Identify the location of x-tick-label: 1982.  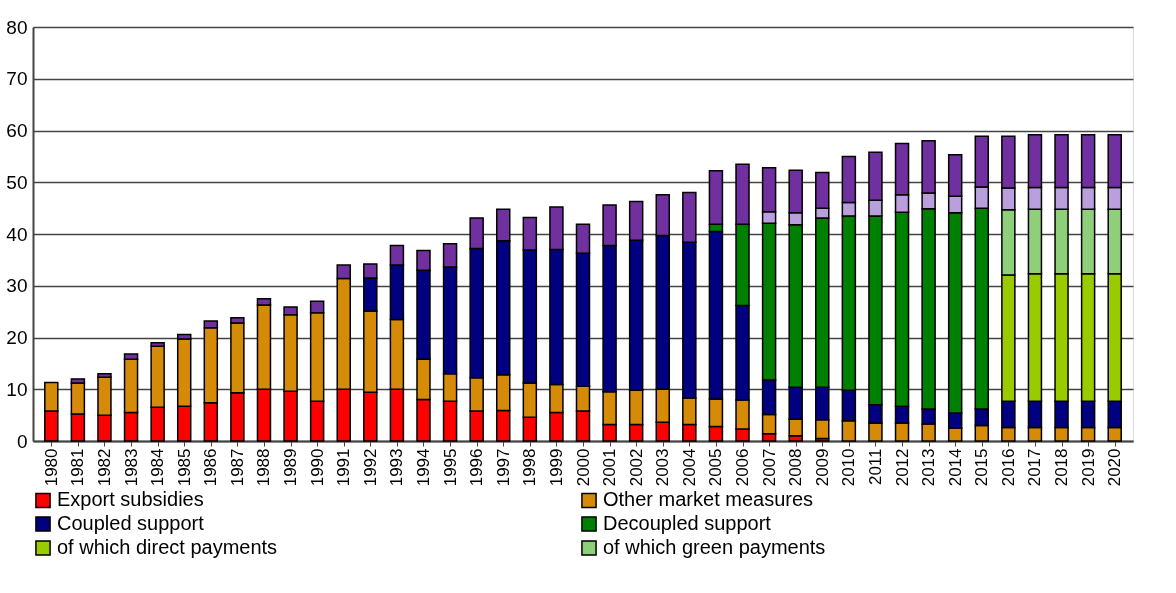
(104, 467).